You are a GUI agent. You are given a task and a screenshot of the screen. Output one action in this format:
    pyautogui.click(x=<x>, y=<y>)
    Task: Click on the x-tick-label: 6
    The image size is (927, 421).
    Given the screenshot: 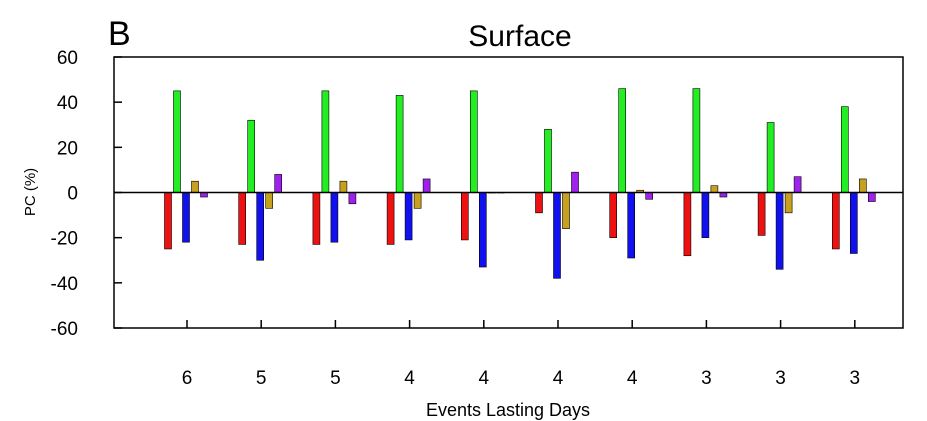 What is the action you would take?
    pyautogui.click(x=187, y=378)
    